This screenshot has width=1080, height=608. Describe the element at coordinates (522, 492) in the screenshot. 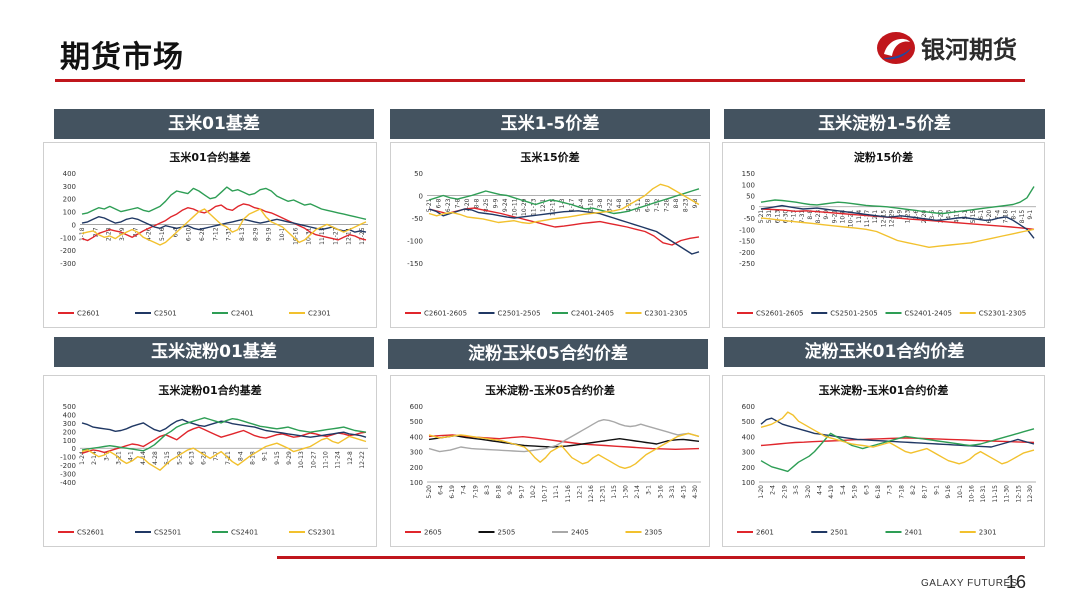

I see `x-tick-label: 9-17` at that location.